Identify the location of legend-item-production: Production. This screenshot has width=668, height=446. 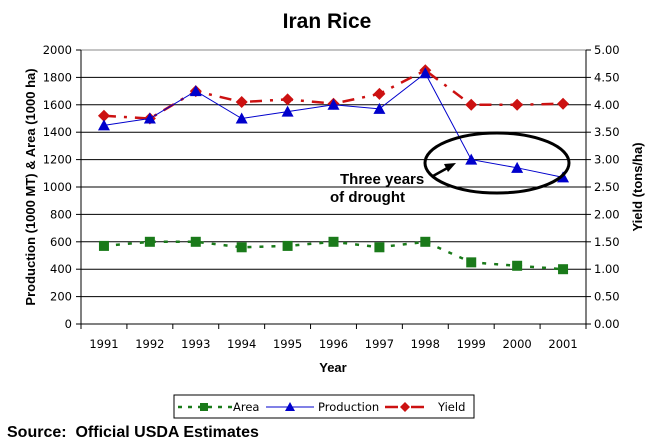
(322, 407).